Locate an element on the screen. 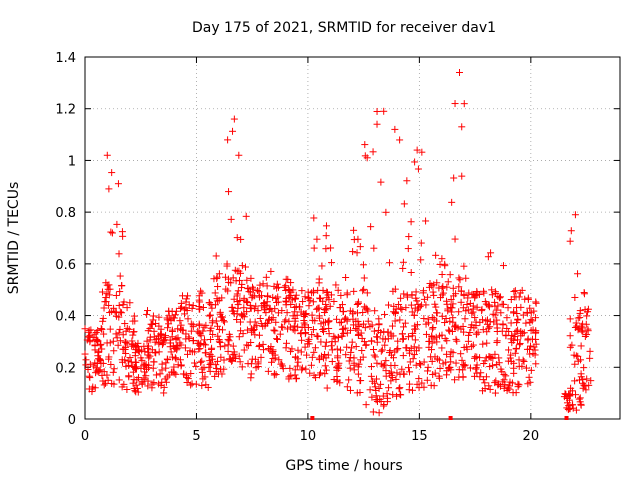 The height and width of the screenshot is (480, 640). y-tick-label: 0.2 is located at coordinates (65, 368).